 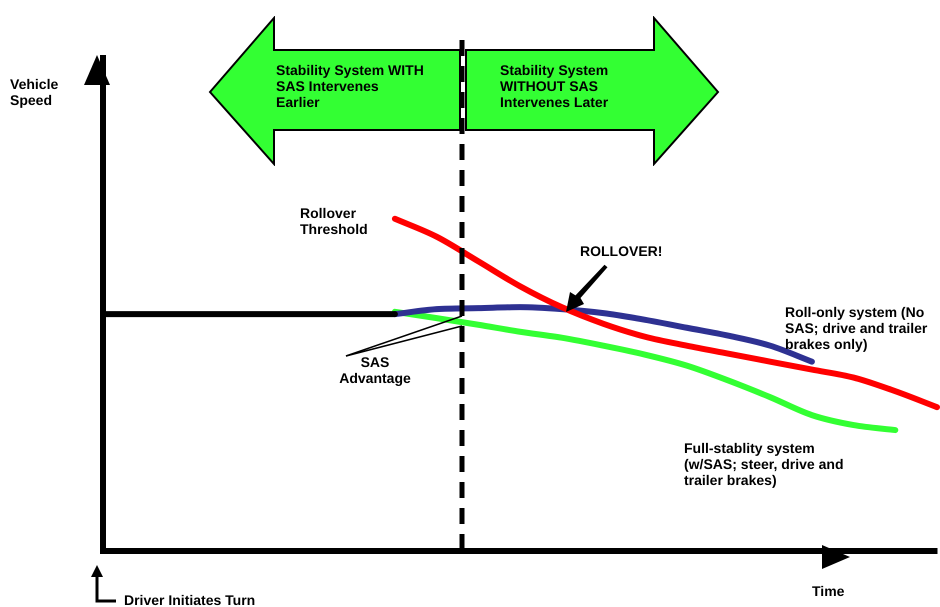 What do you see at coordinates (555, 86) in the screenshot?
I see `text: Stability System WITHOUT SAS Intervenes Later` at bounding box center [555, 86].